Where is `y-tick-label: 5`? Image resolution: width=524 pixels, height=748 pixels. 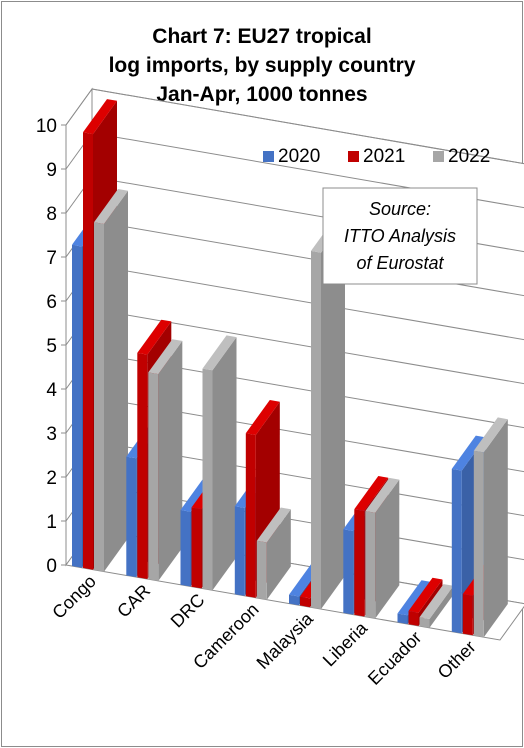
y-tick-label: 5 is located at coordinates (51, 346).